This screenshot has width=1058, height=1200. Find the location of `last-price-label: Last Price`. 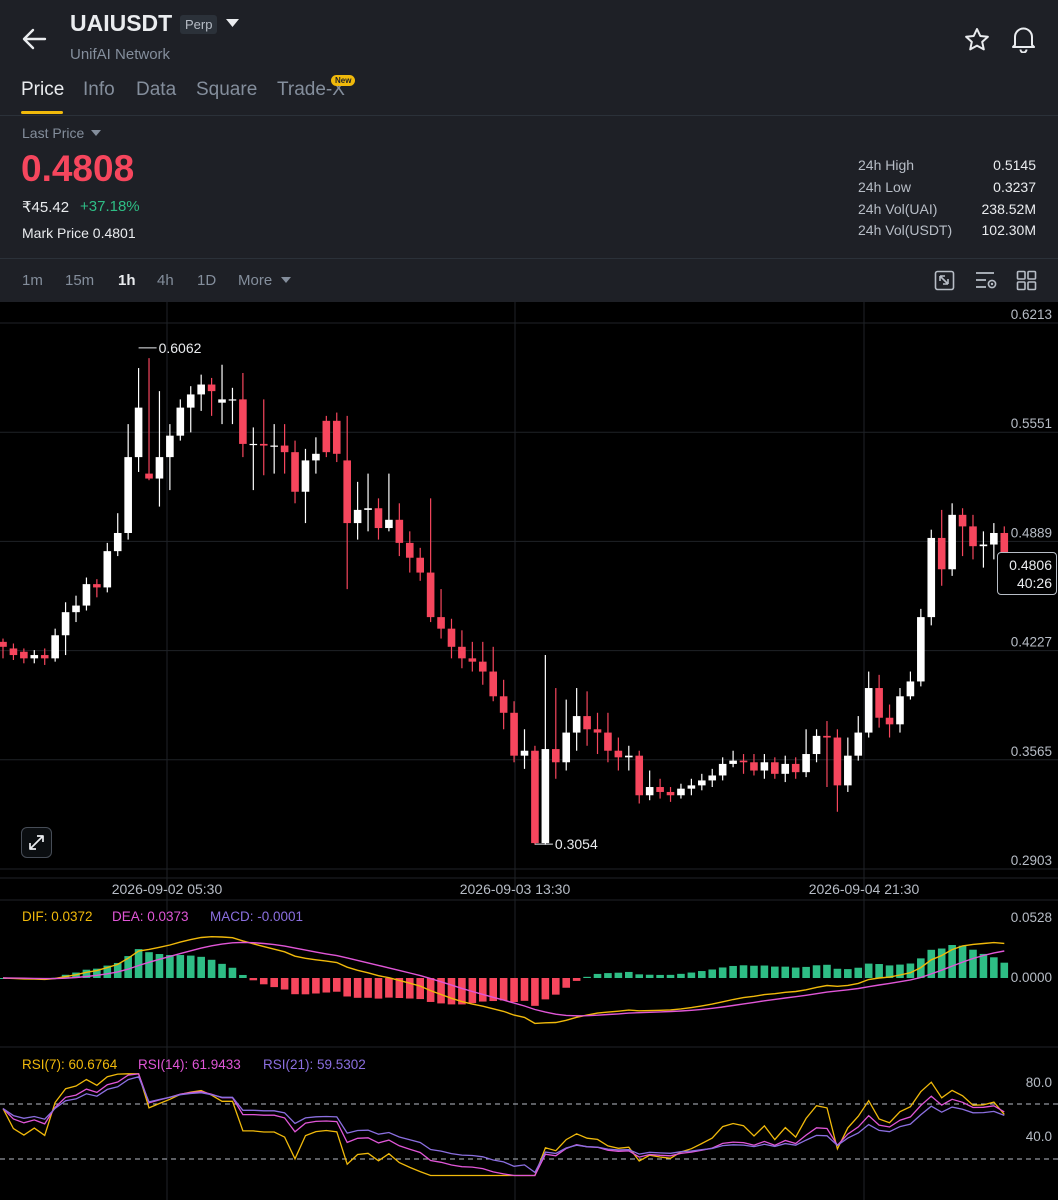

last-price-label: Last Price is located at coordinates (53, 133).